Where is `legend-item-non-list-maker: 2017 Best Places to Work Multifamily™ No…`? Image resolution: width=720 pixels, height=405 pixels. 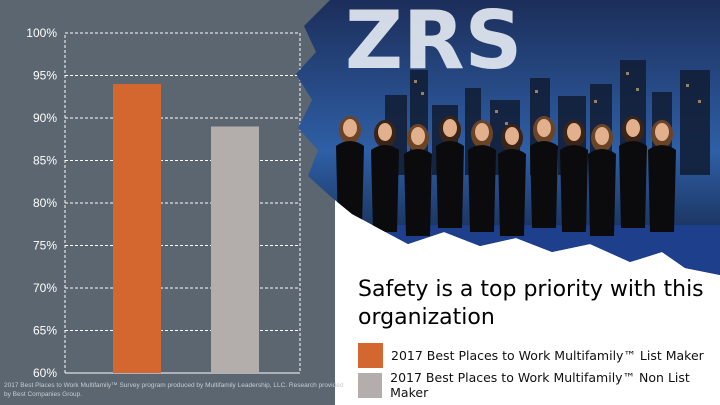 legend-item-non-list-maker: 2017 Best Places to Work Multifamily™ No… is located at coordinates (539, 385).